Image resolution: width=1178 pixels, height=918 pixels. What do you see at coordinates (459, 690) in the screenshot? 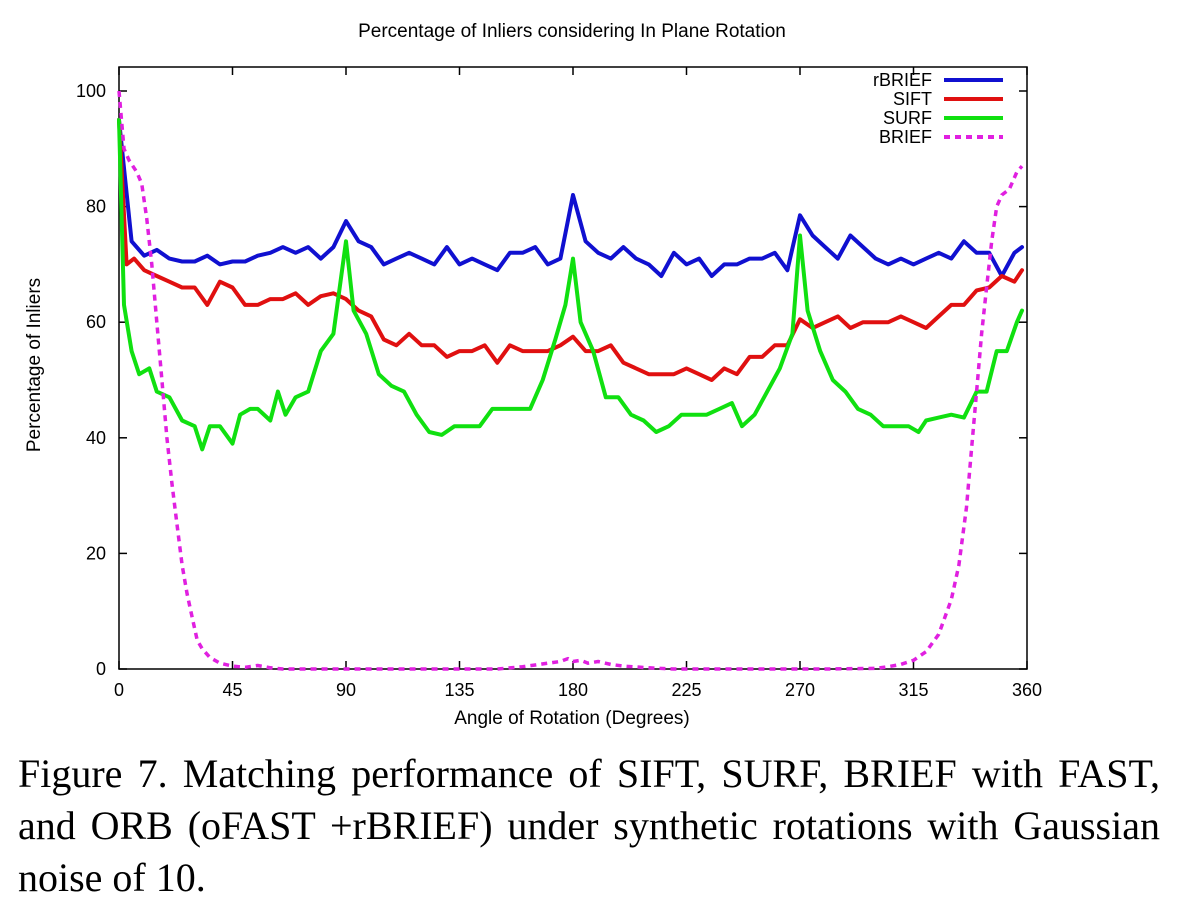
I see `x-tick-label: 135` at bounding box center [459, 690].